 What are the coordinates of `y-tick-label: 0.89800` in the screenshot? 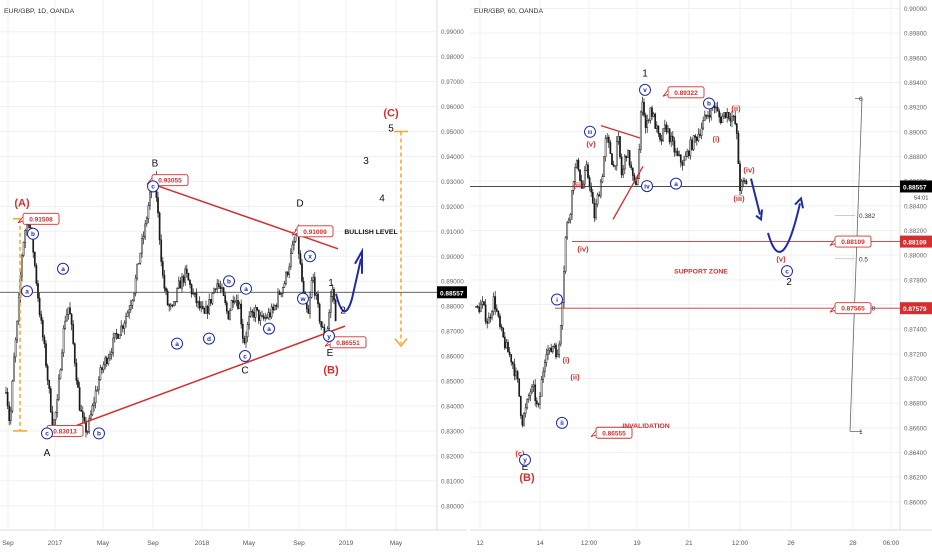 It's located at (915, 34).